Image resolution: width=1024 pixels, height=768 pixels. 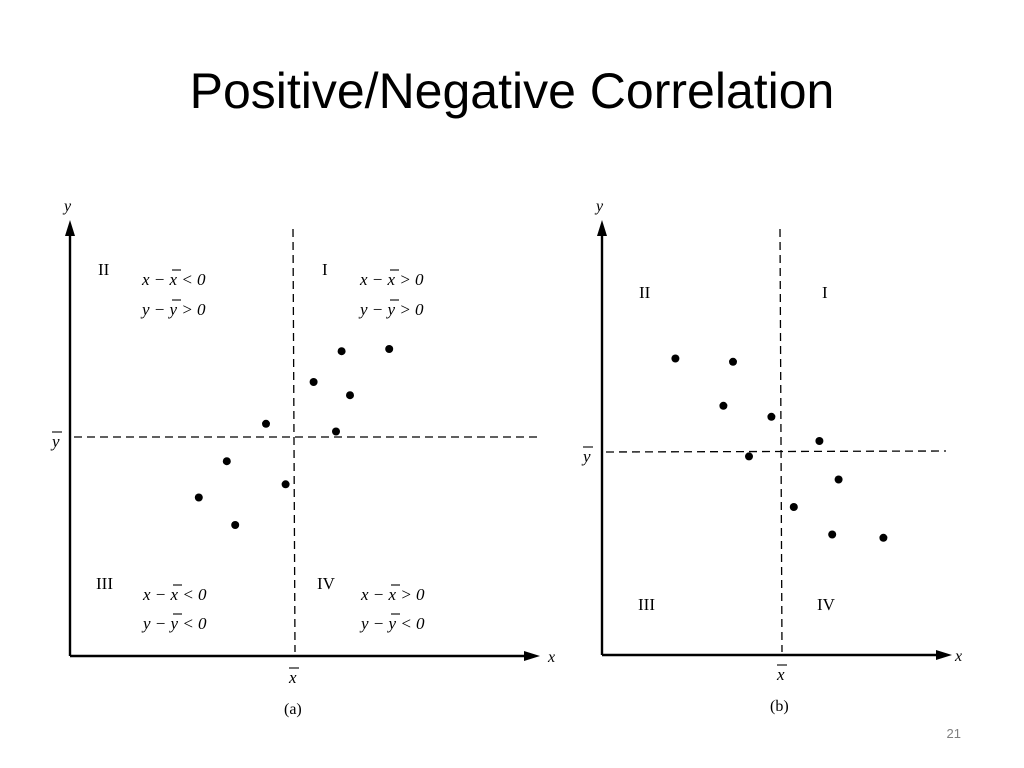 I want to click on panel-a-quadrant-iv-cond-x: x − x > 0, so click(x=392, y=594).